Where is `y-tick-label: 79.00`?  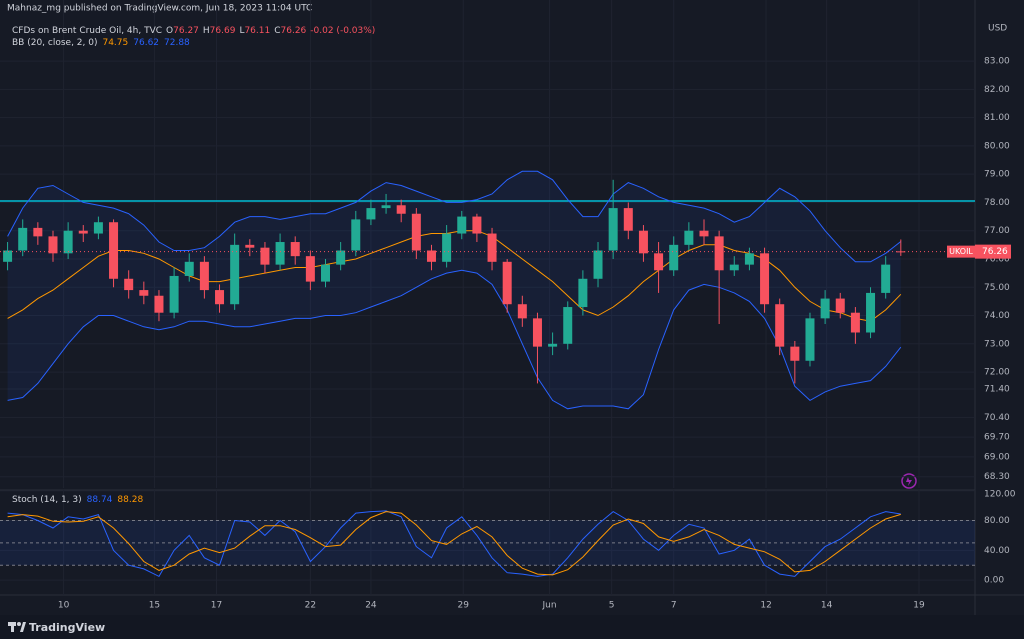
y-tick-label: 79.00 is located at coordinates (997, 175).